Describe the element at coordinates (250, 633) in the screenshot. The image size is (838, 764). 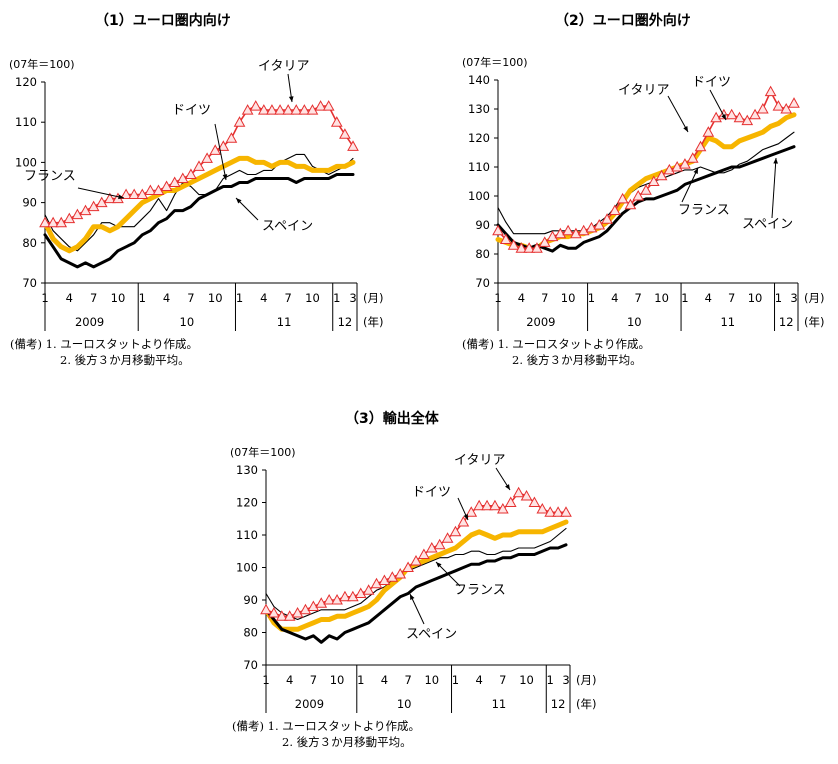
I see `y-tick-label: 80` at that location.